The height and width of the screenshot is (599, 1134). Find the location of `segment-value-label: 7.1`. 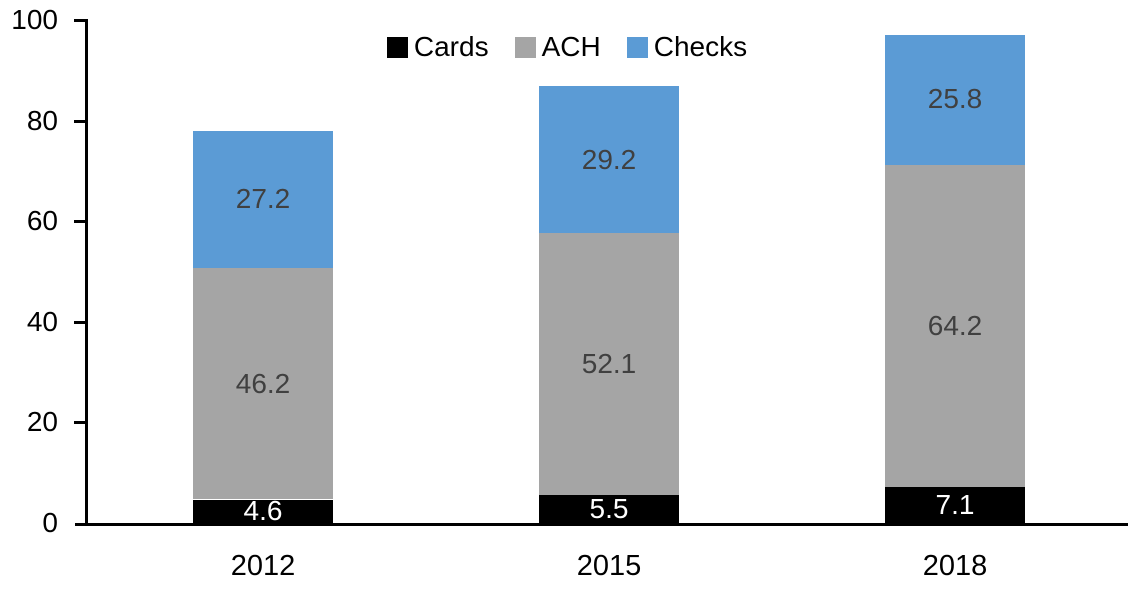

segment-value-label: 7.1 is located at coordinates (955, 504).